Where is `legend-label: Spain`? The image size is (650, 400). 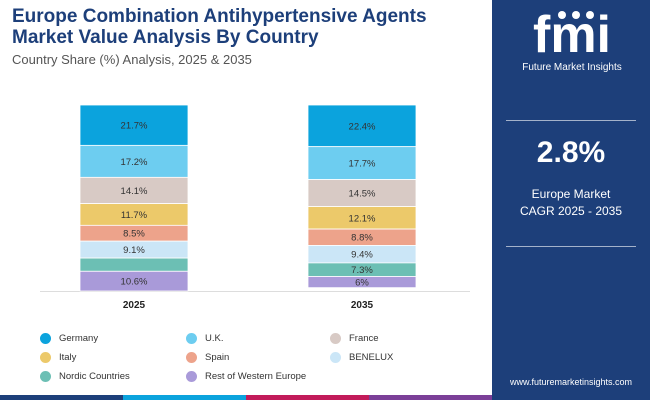
legend-label: Spain is located at coordinates (217, 357).